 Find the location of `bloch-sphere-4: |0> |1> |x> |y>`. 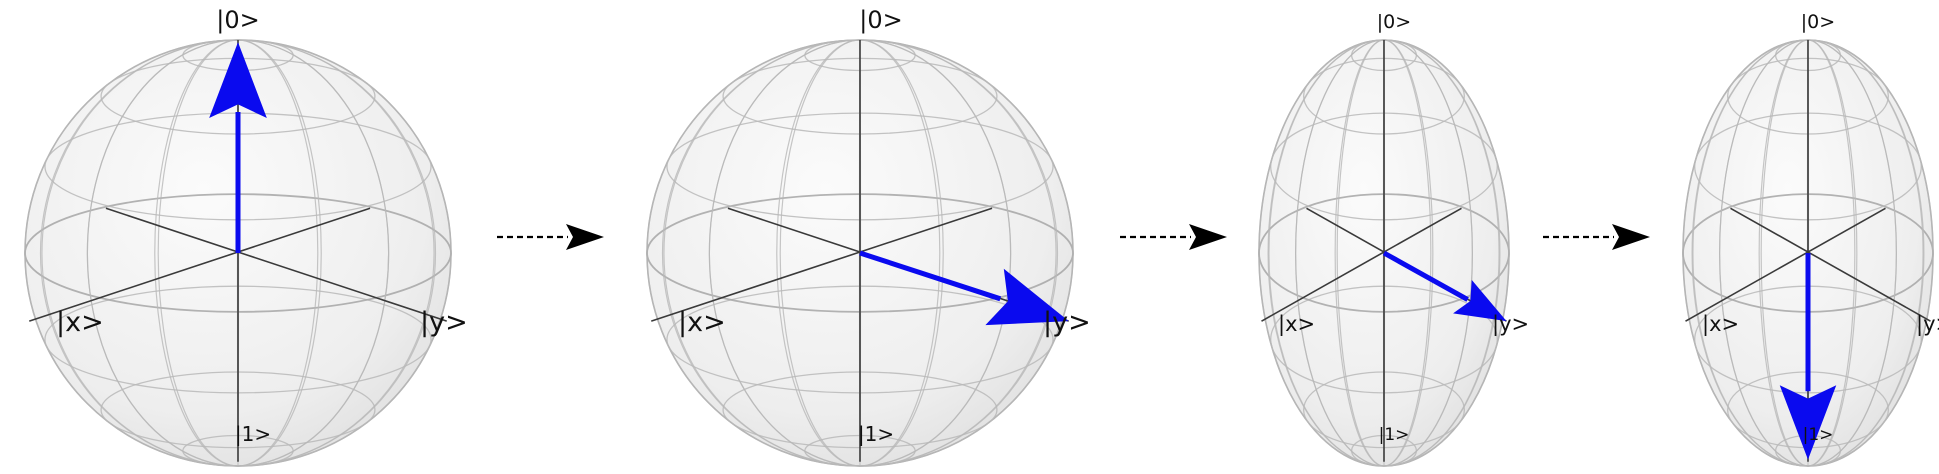

bloch-sphere-4: |0> |1> |x> |y> is located at coordinates (1810, 239).